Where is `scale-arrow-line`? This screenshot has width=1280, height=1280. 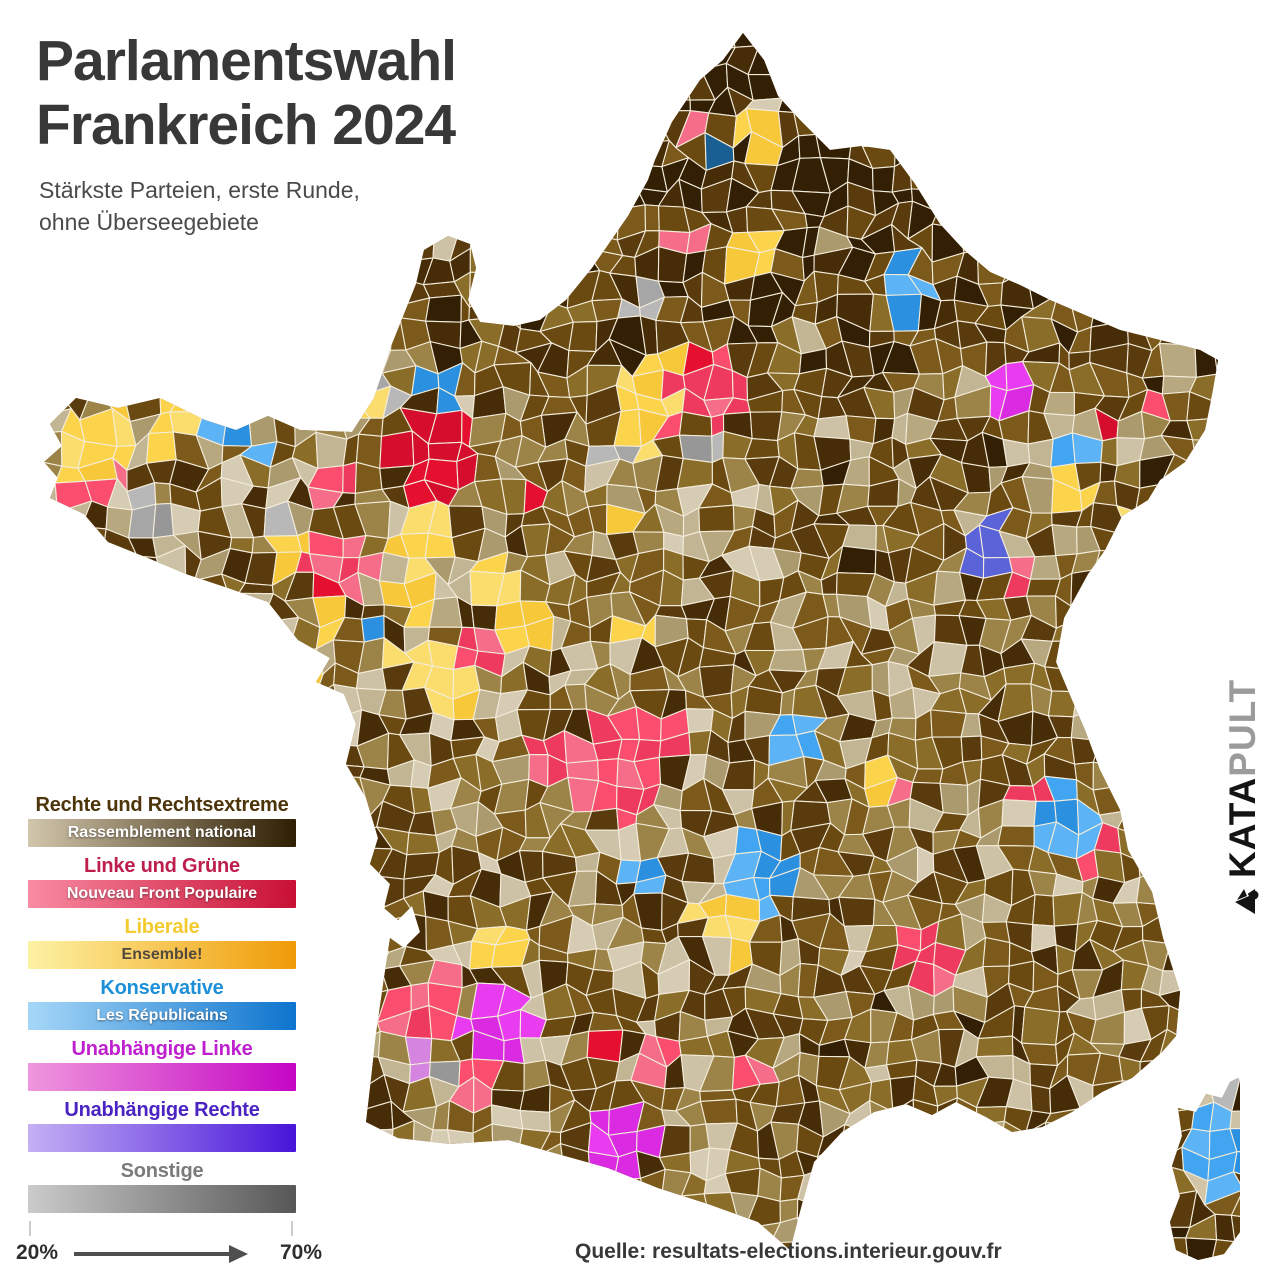
scale-arrow-line is located at coordinates (152, 1254).